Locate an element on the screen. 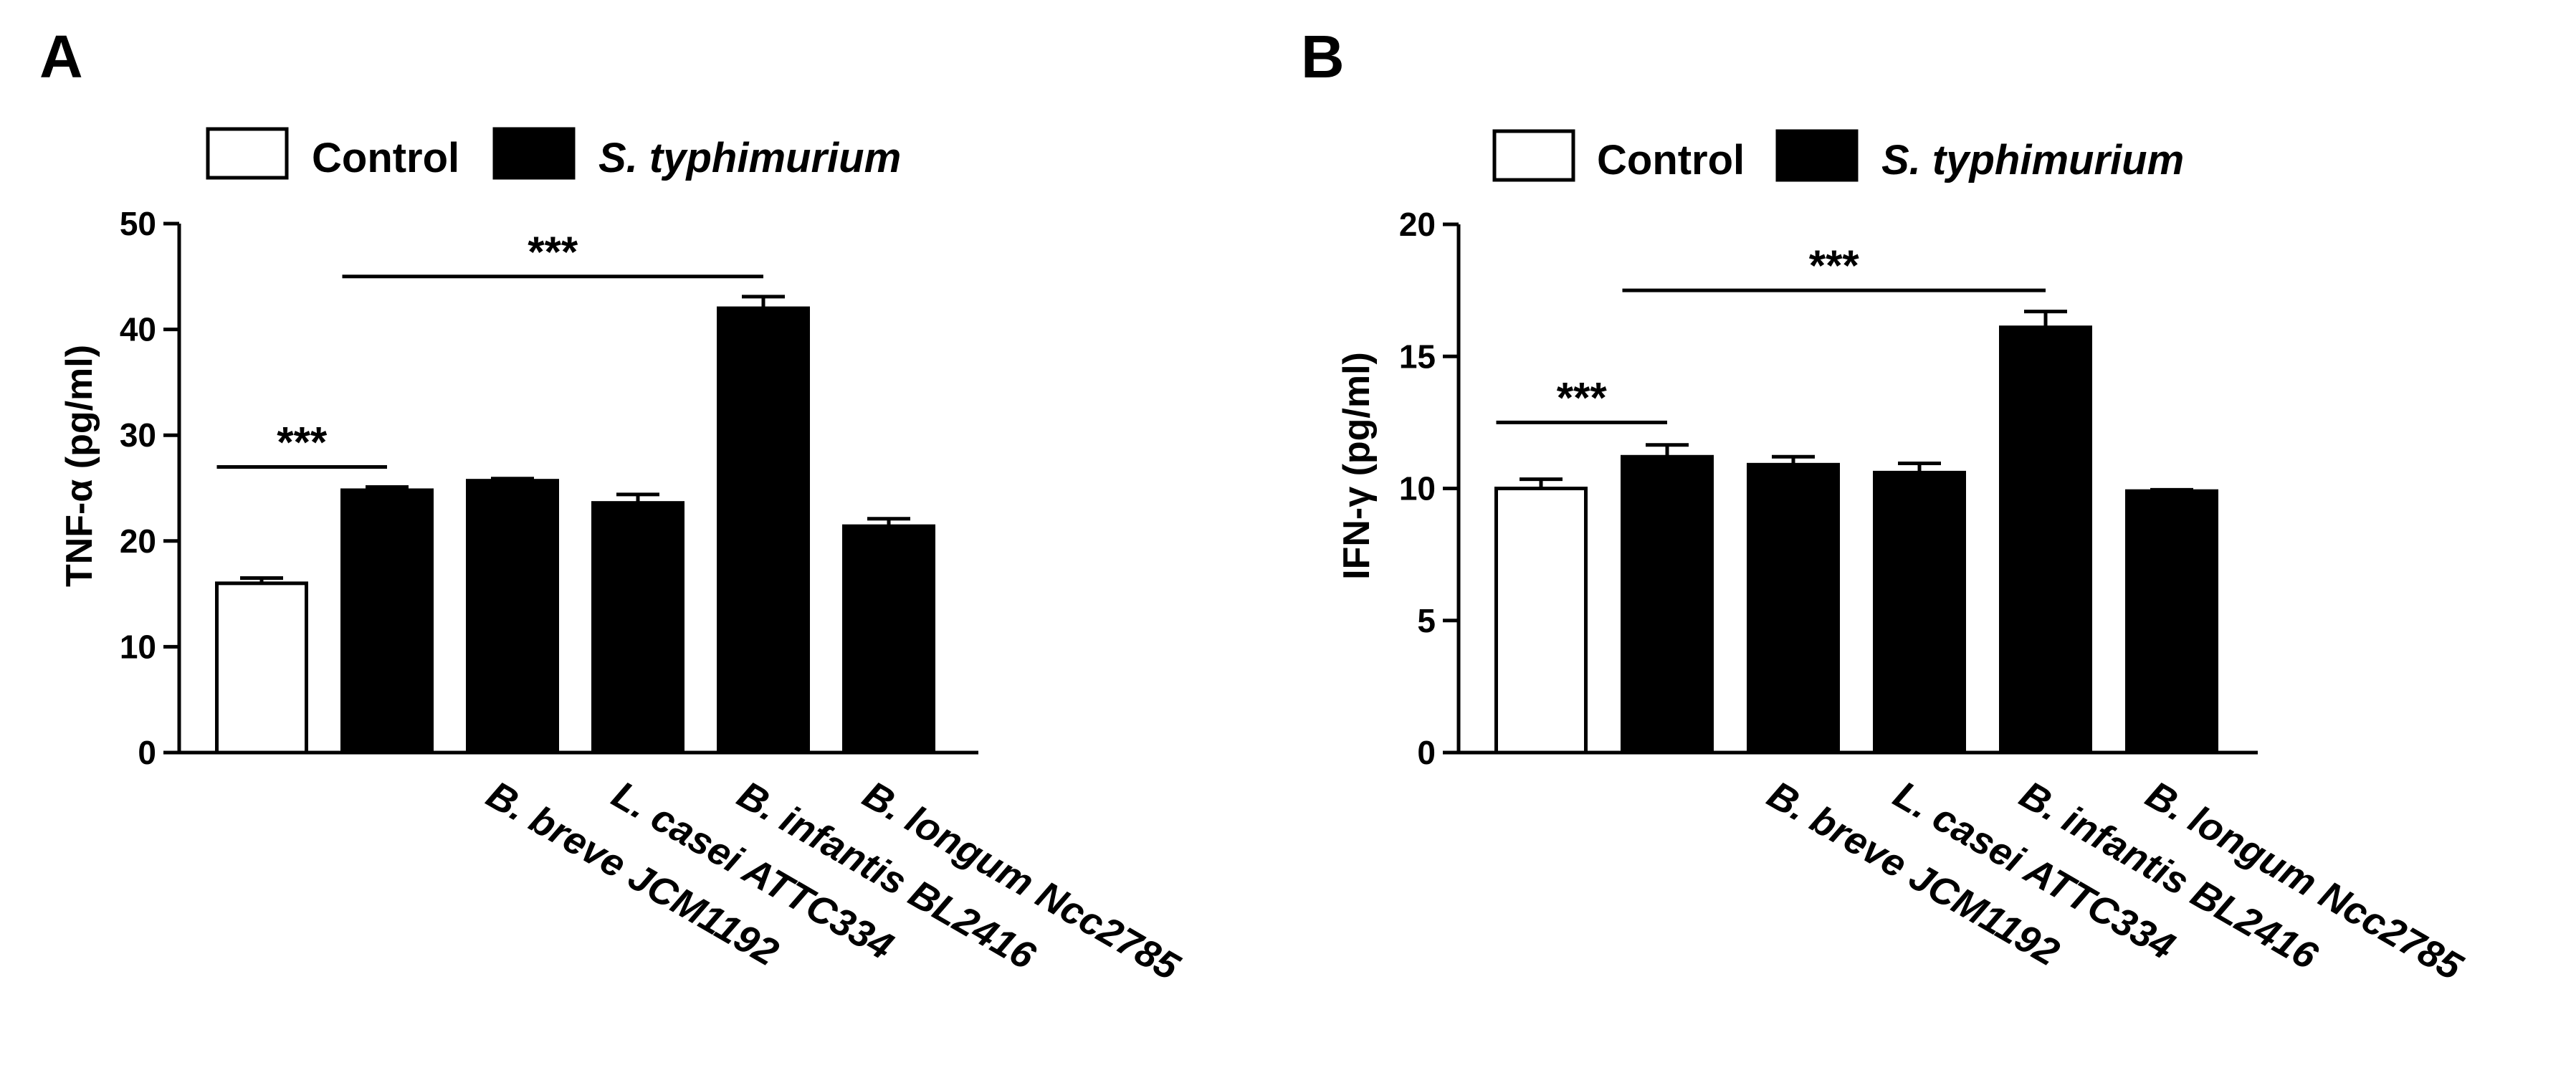  legend-b-control-swatch is located at coordinates (1533, 155).